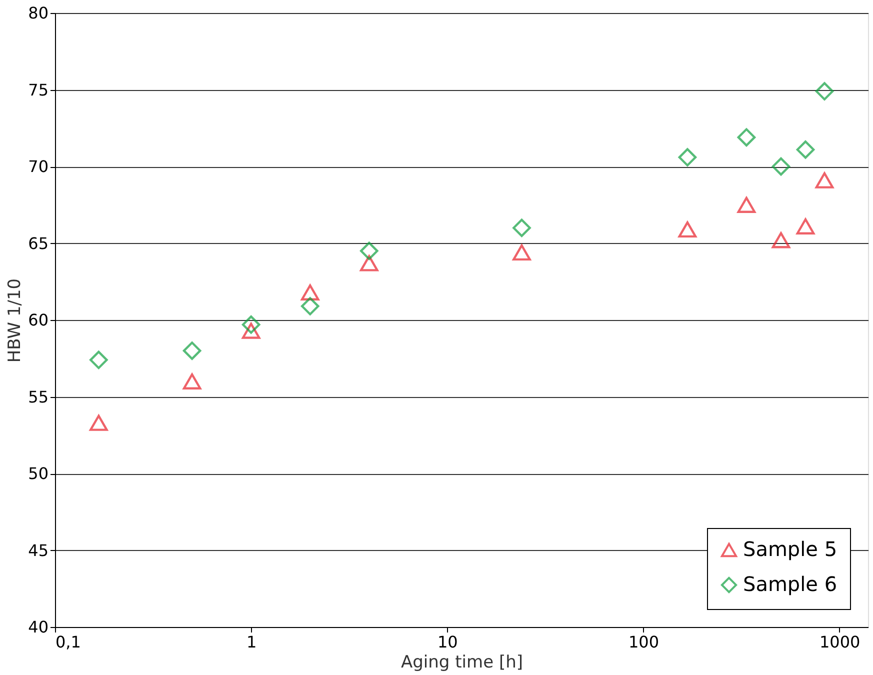 The height and width of the screenshot is (675, 873). Describe the element at coordinates (38, 473) in the screenshot. I see `y-tick-label: 50` at that location.